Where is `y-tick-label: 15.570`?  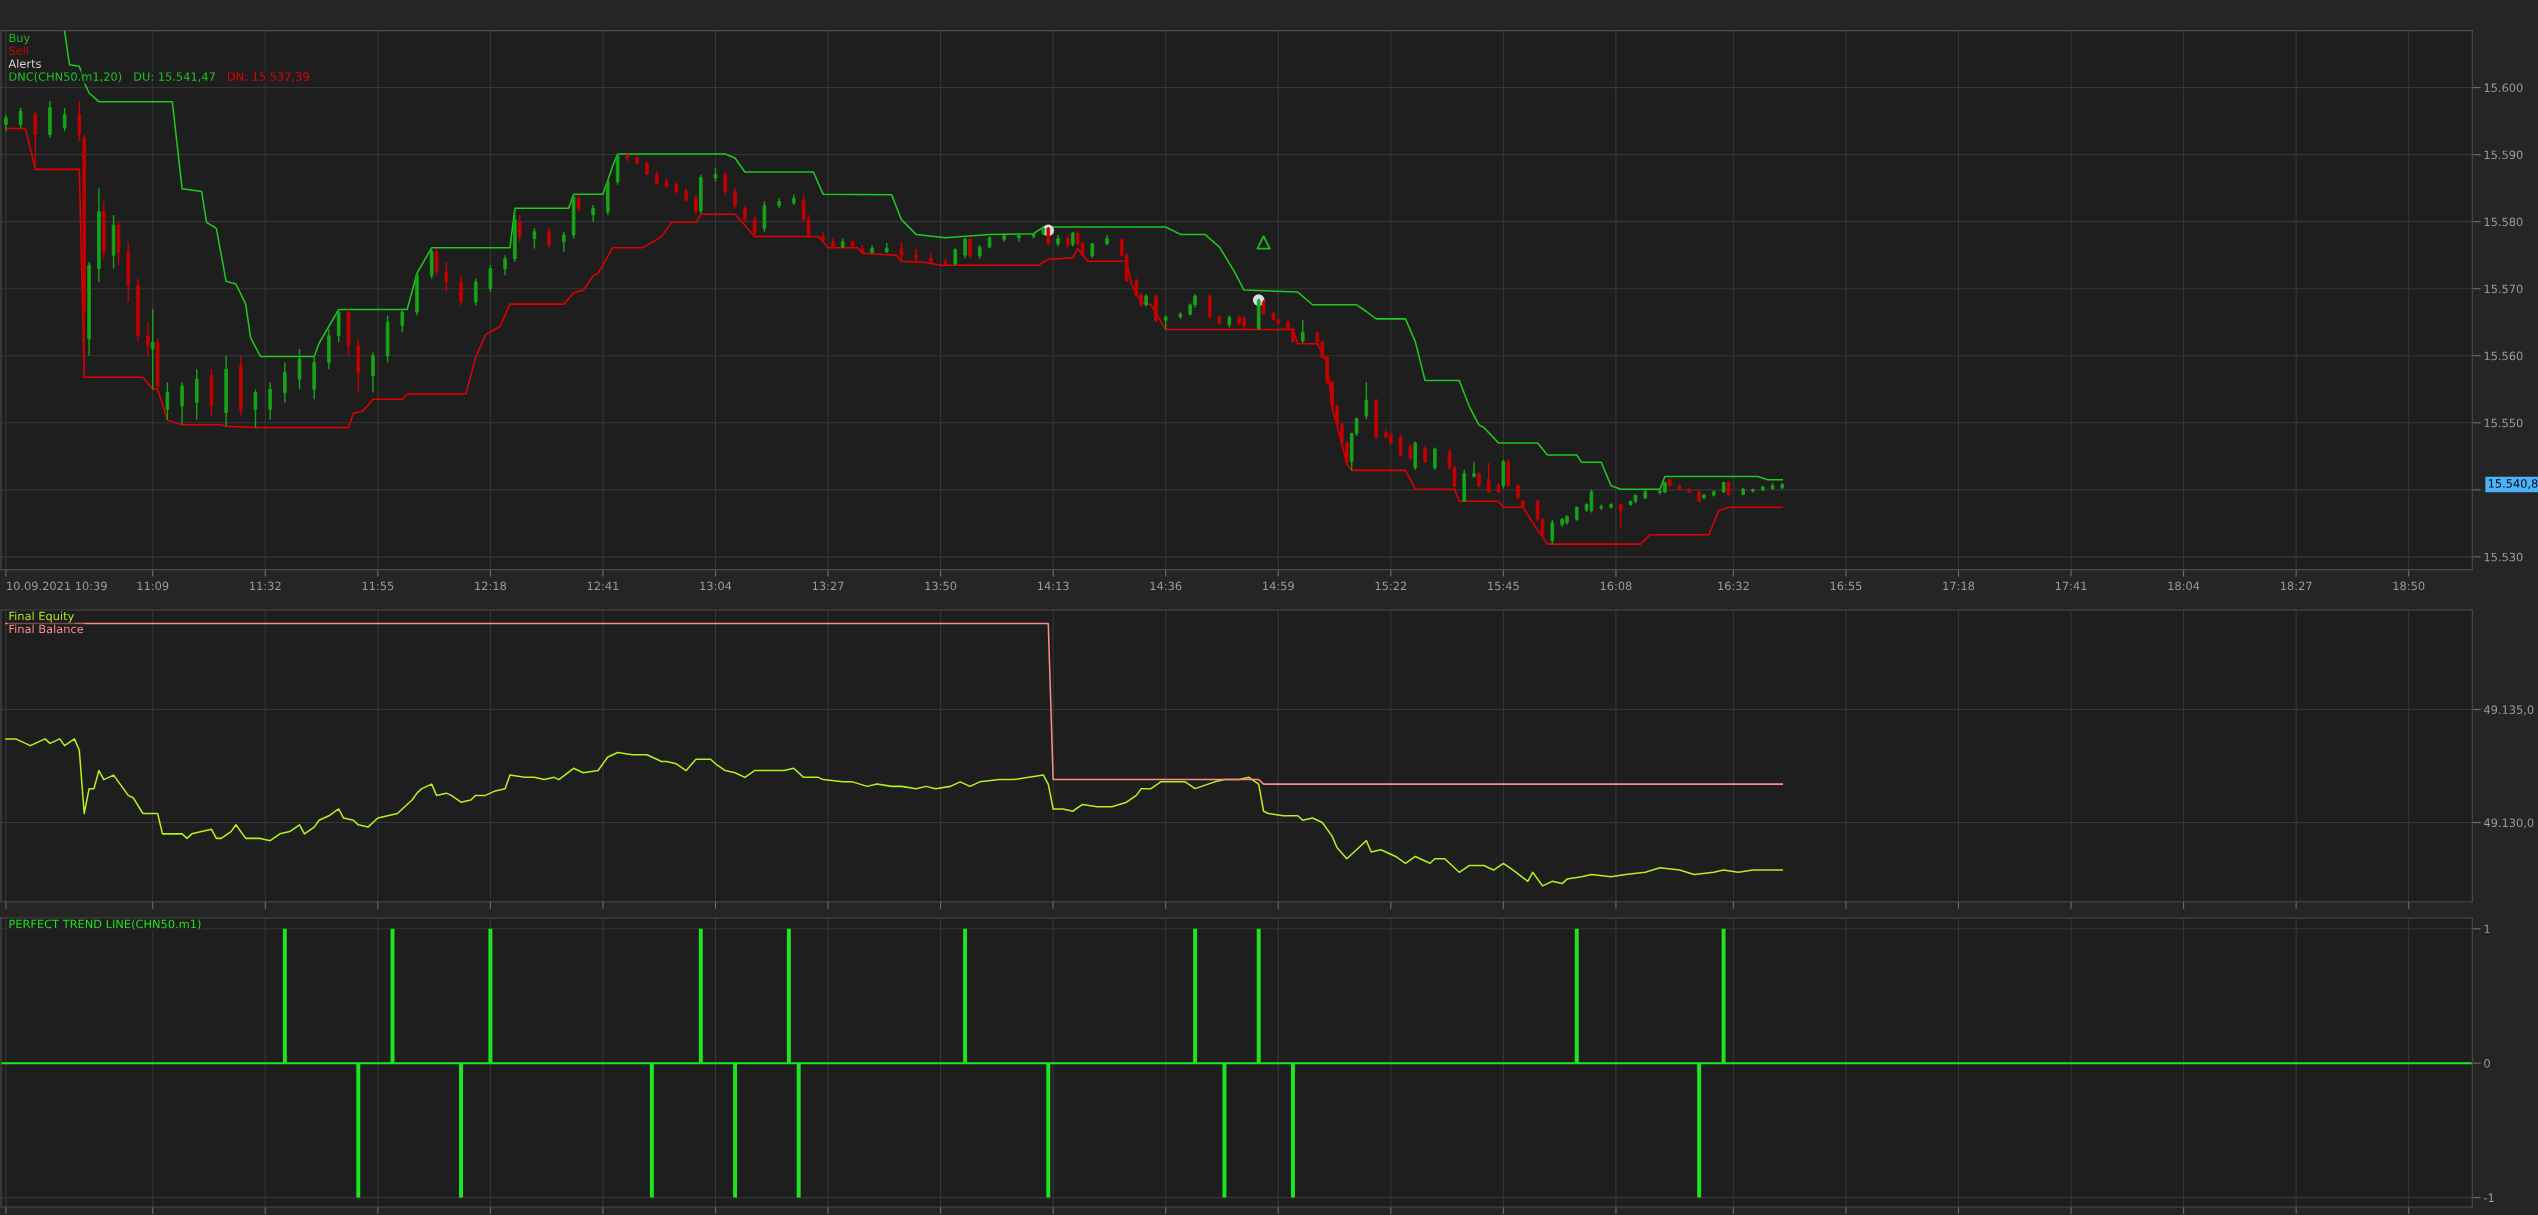
y-tick-label: 15.570 is located at coordinates (2503, 289).